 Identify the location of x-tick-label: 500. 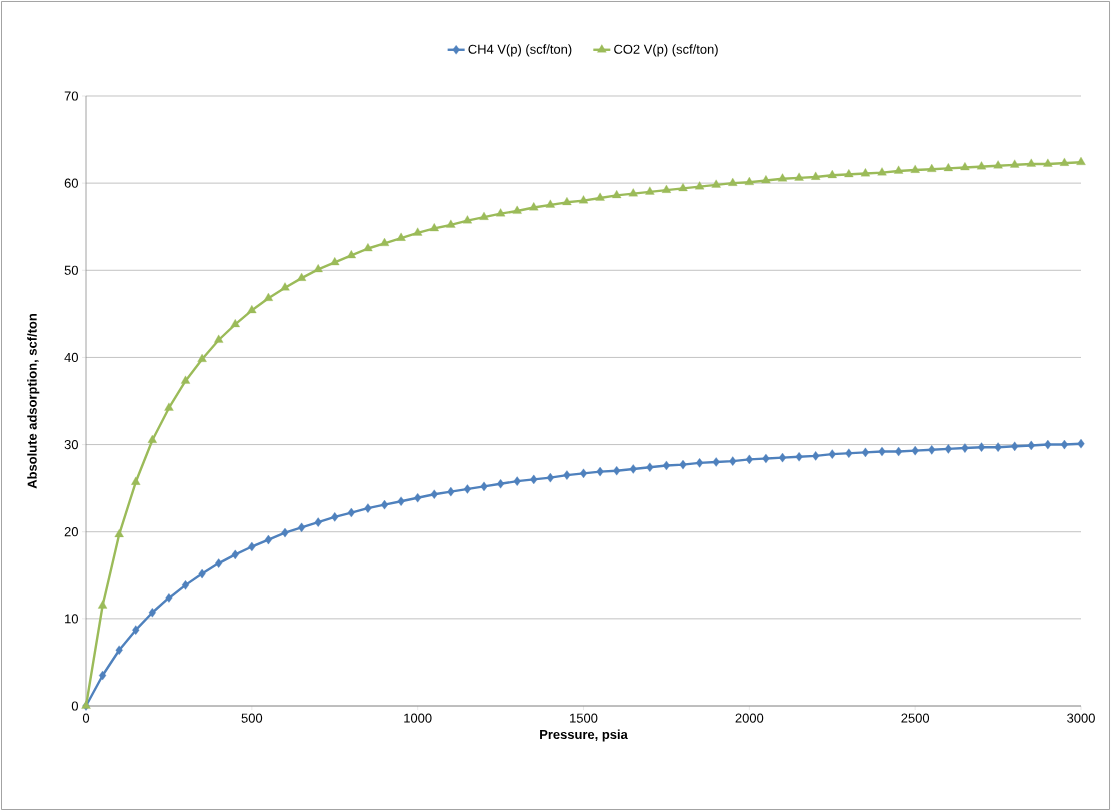
(252, 718).